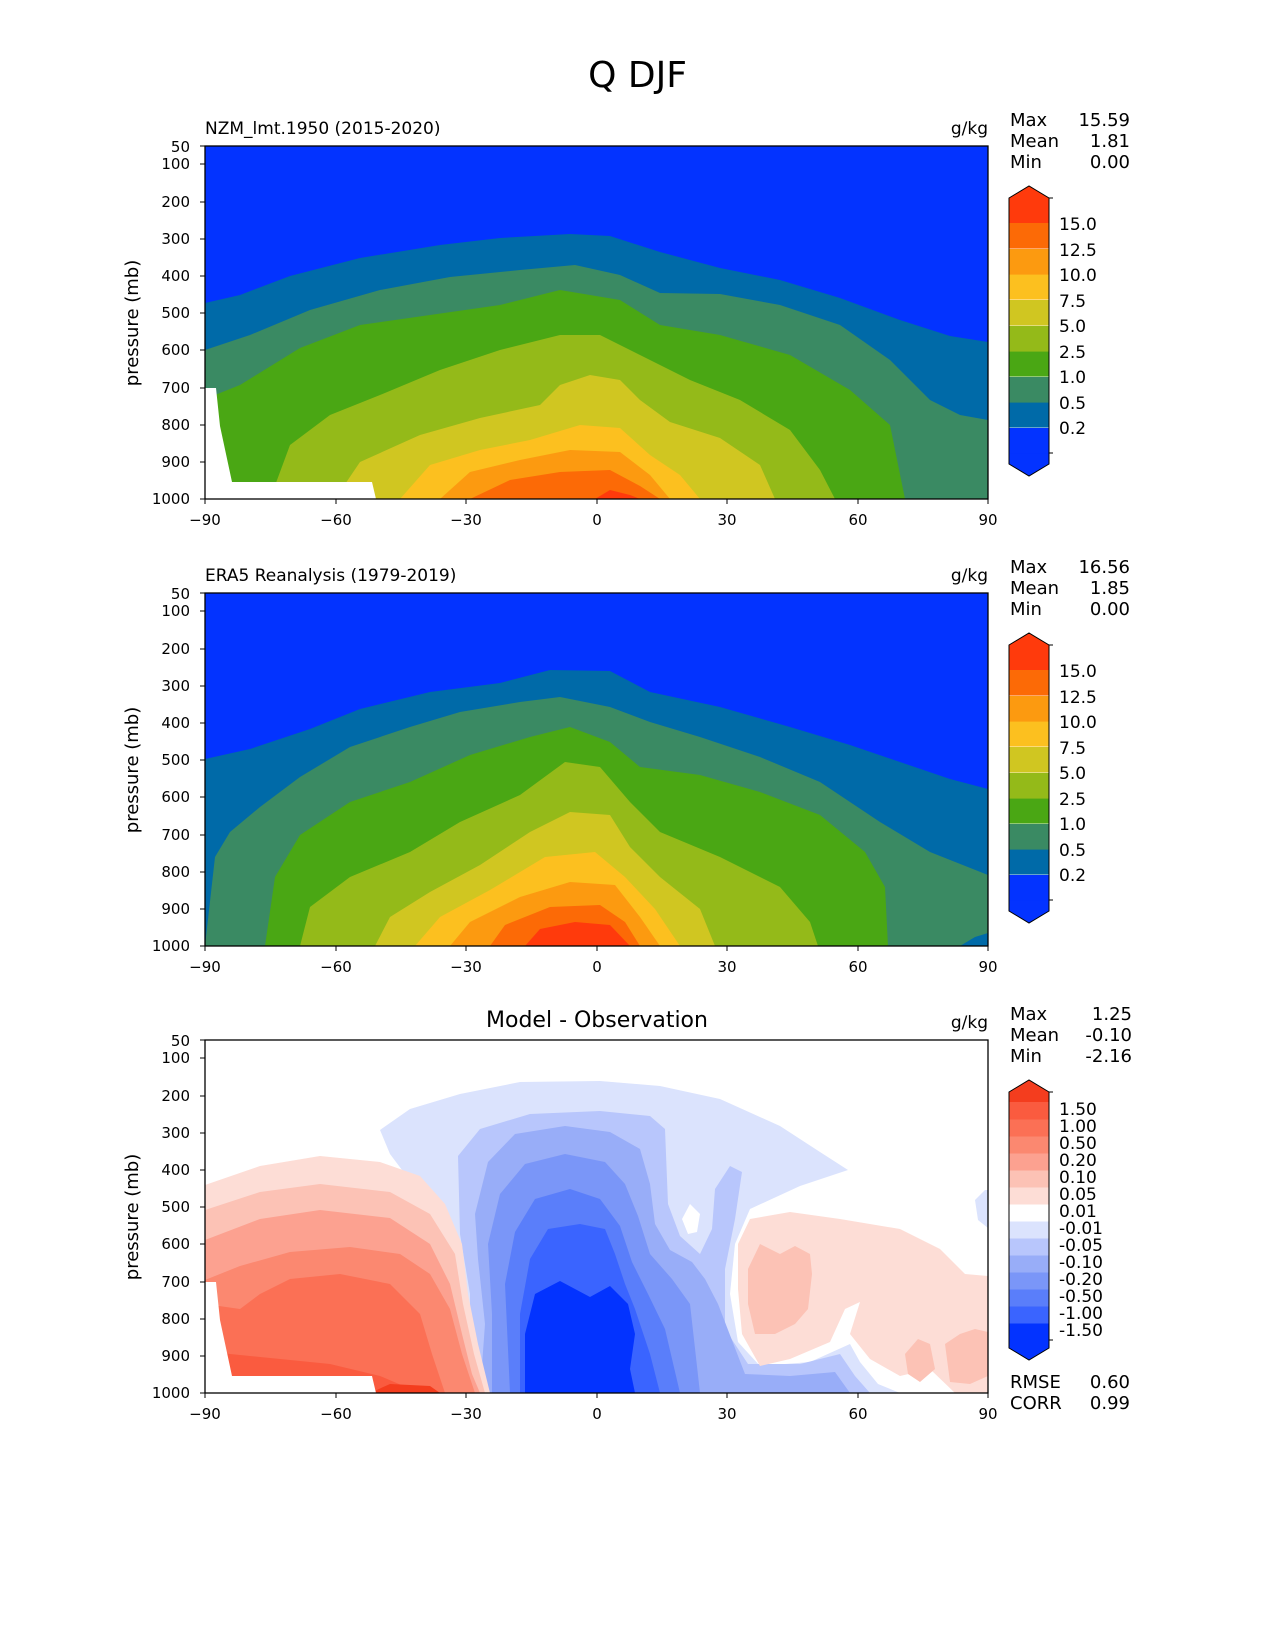  Describe the element at coordinates (1070, 141) in the screenshot. I see `model-stat-mean: Mean 1.81` at that location.